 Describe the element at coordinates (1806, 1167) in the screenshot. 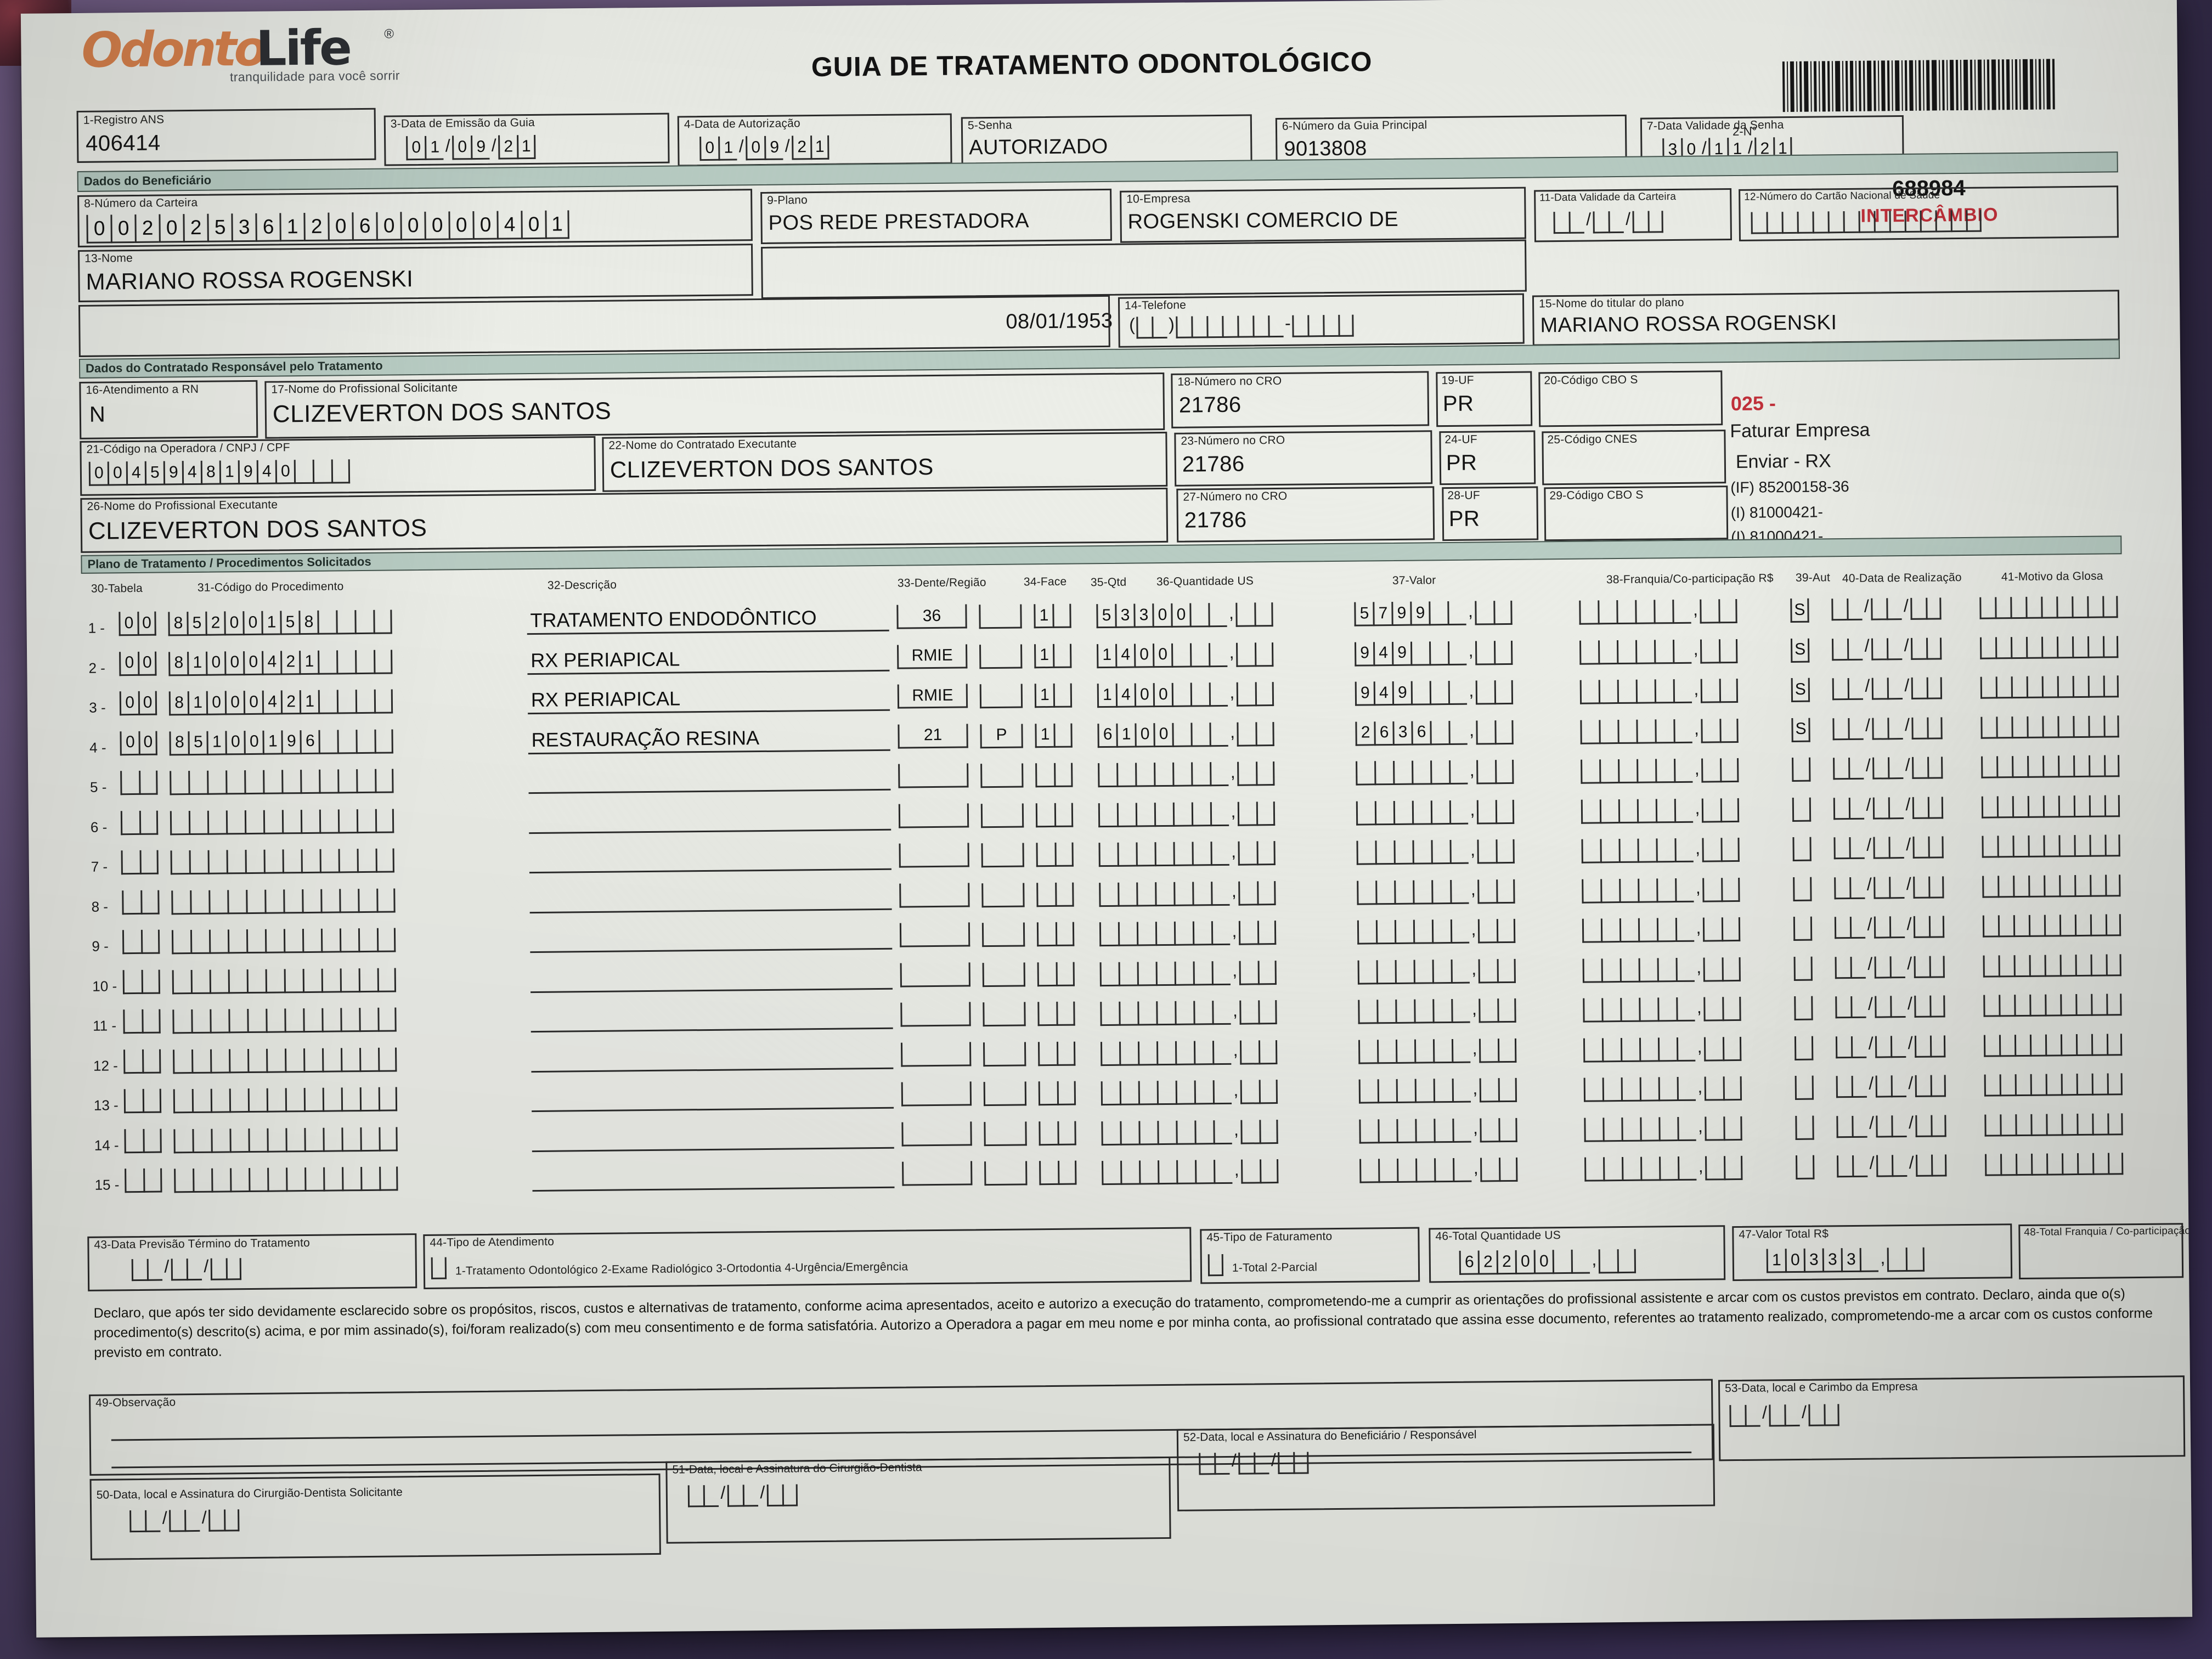

I see `aut-value` at that location.